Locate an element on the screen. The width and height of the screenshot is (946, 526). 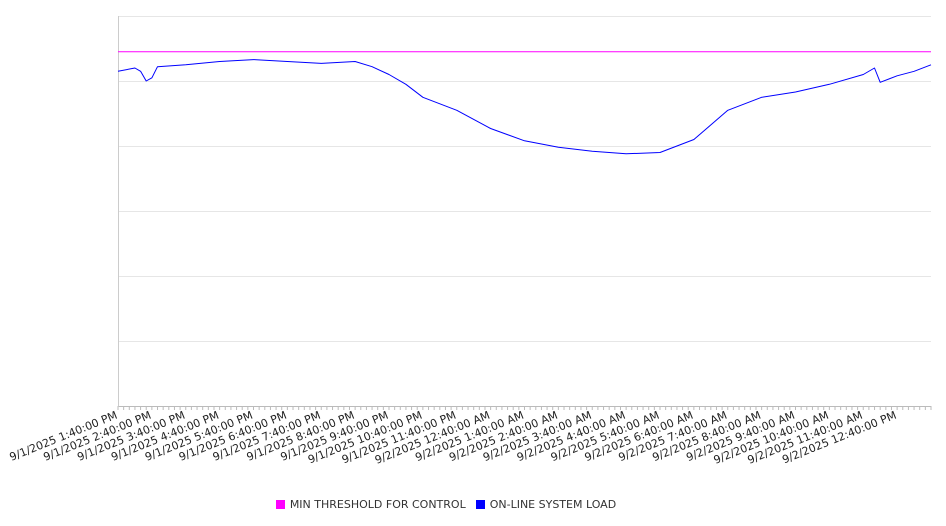
legend-item-threshold: MIN THRESHOLD FOR CONTROL is located at coordinates (370, 504).